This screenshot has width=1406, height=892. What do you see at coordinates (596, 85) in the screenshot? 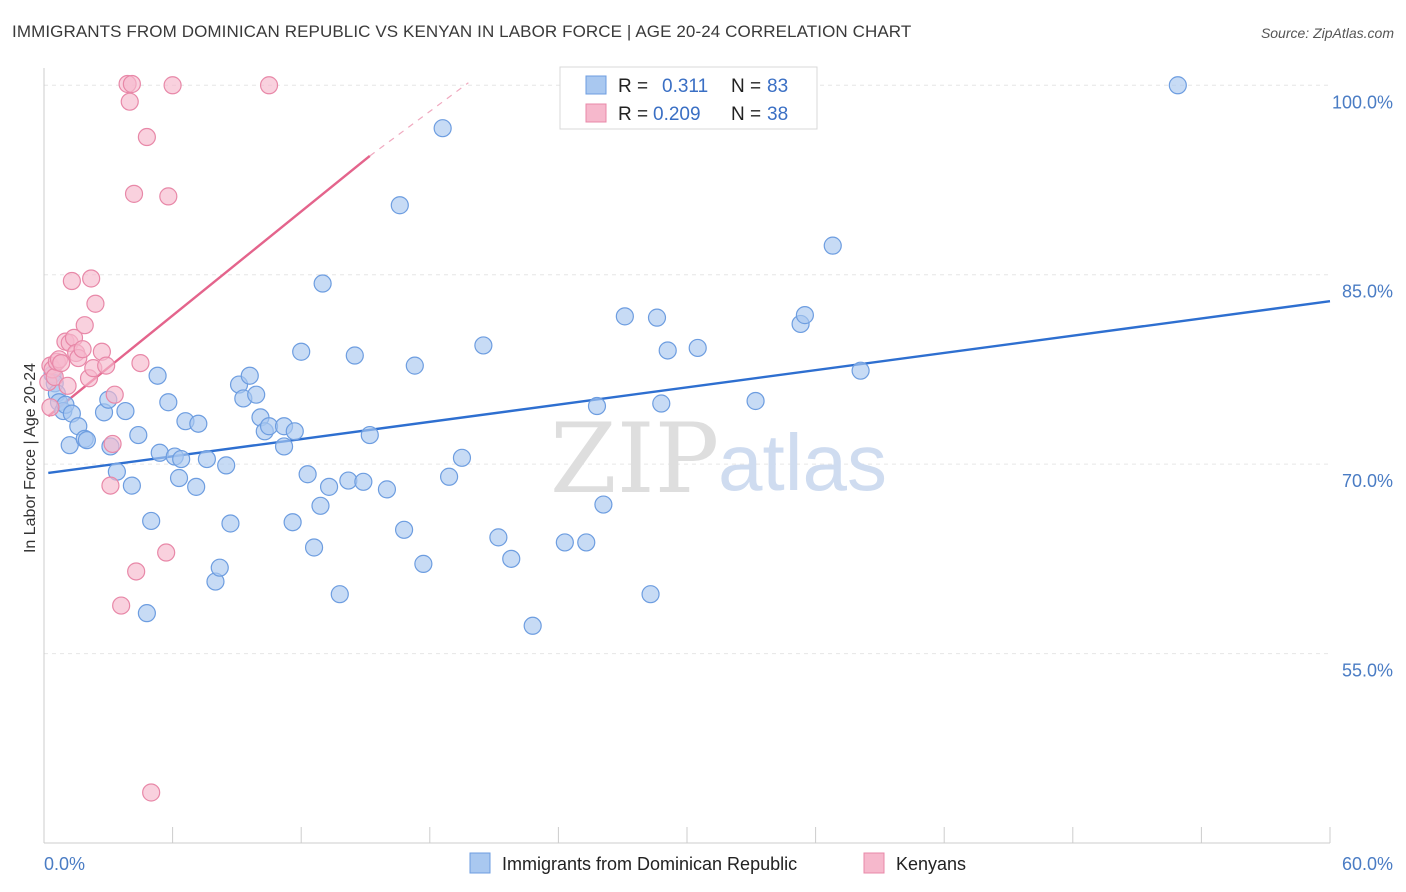
I see `legend-swatch-dominican` at bounding box center [596, 85].